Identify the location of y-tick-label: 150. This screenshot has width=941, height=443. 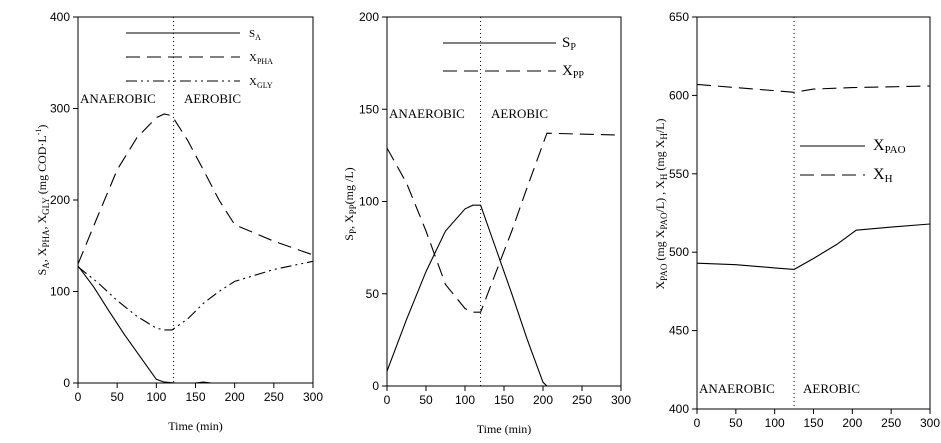
(369, 109).